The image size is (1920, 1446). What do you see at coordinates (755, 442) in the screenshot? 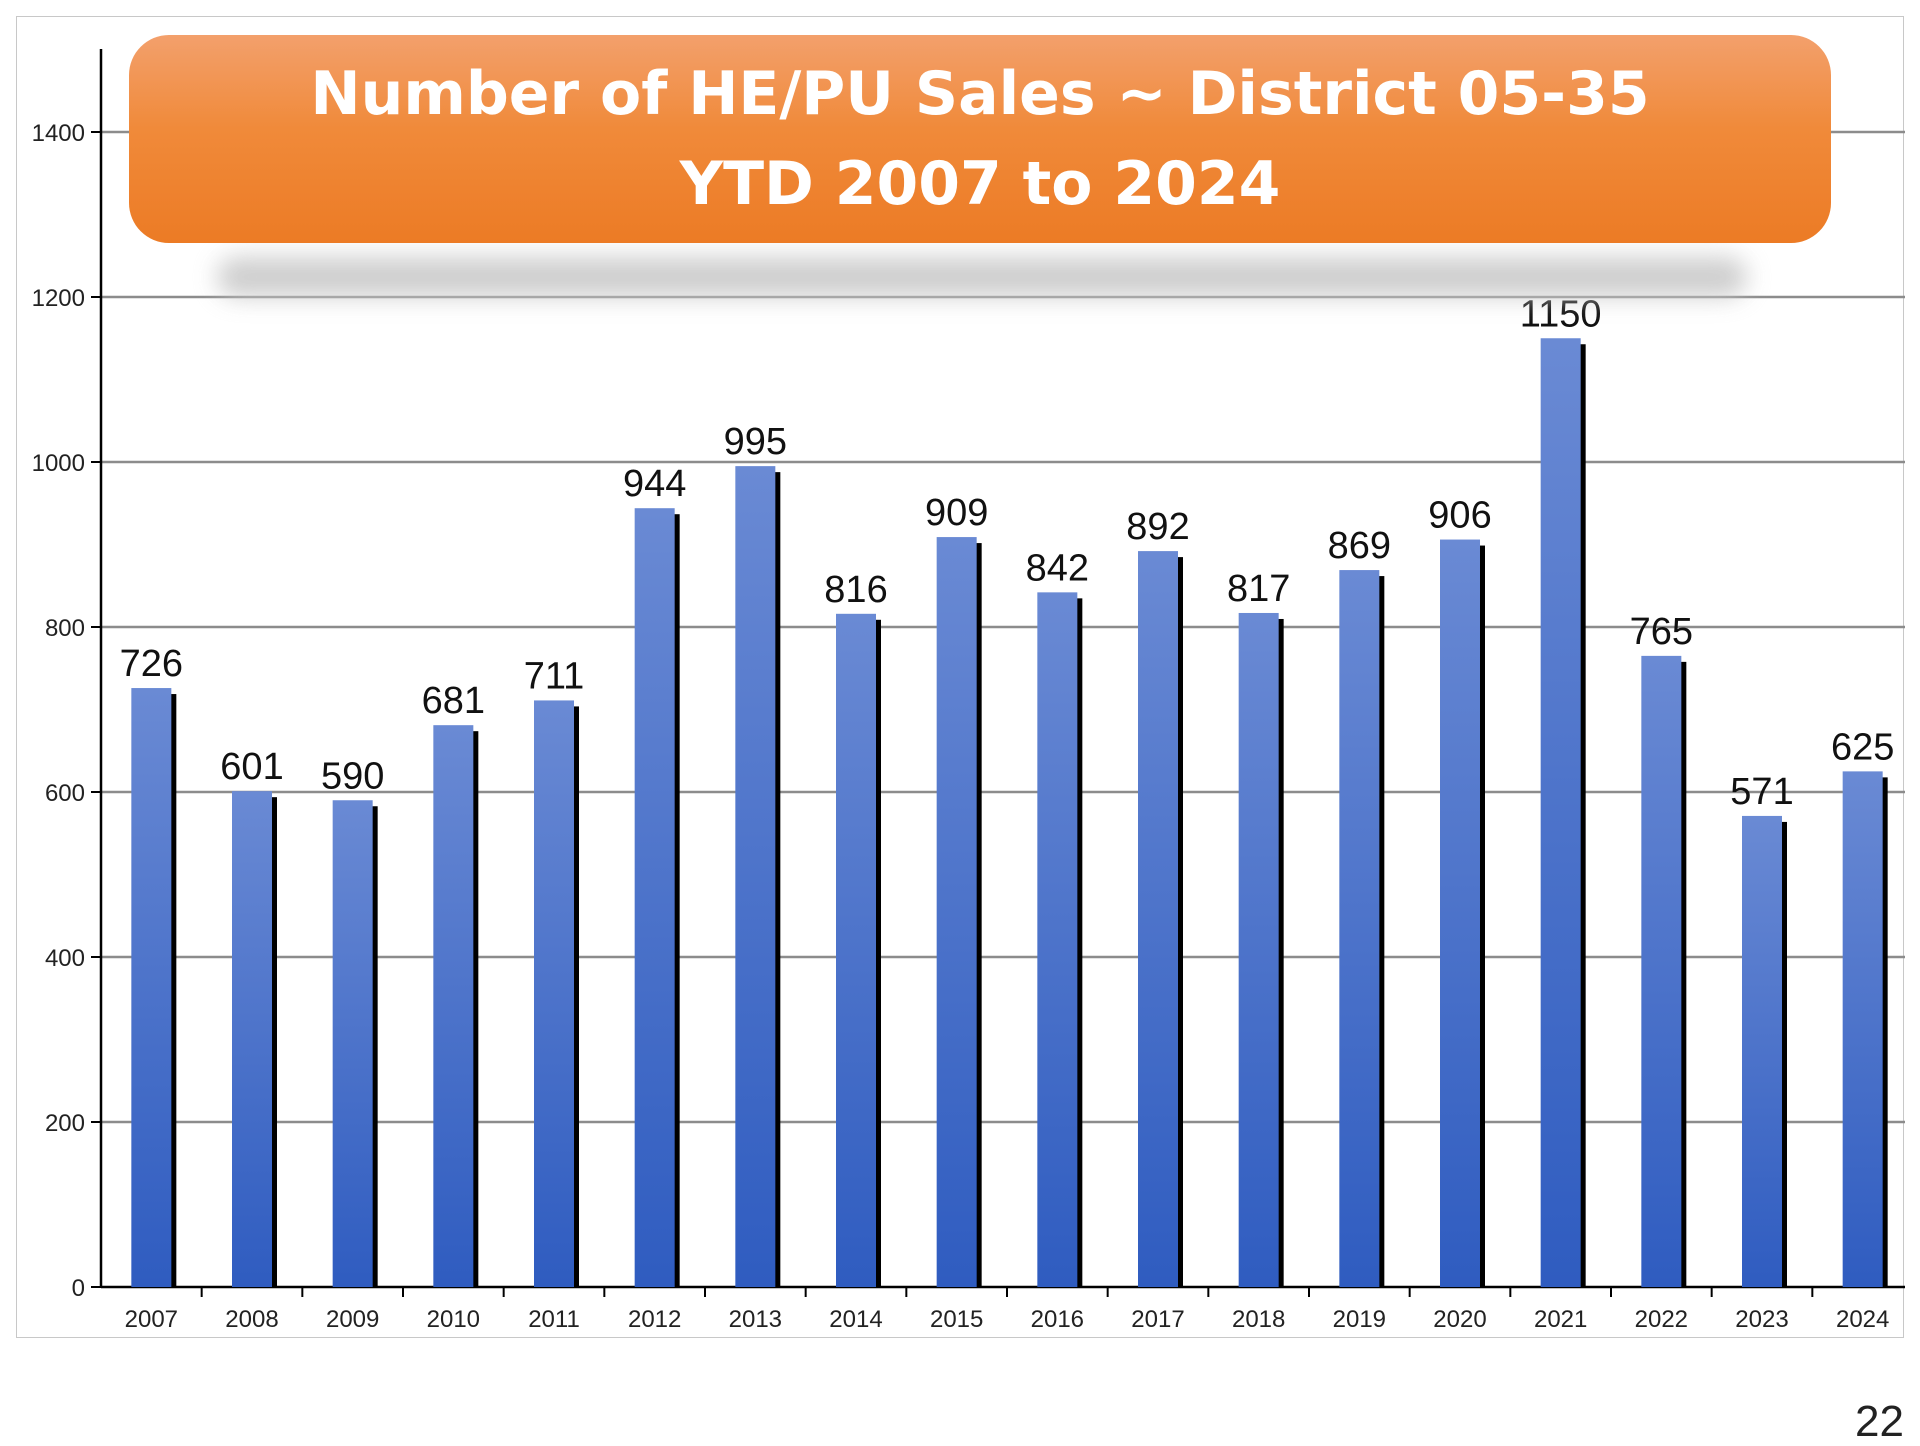
I see `data-label-2013: 995` at bounding box center [755, 442].